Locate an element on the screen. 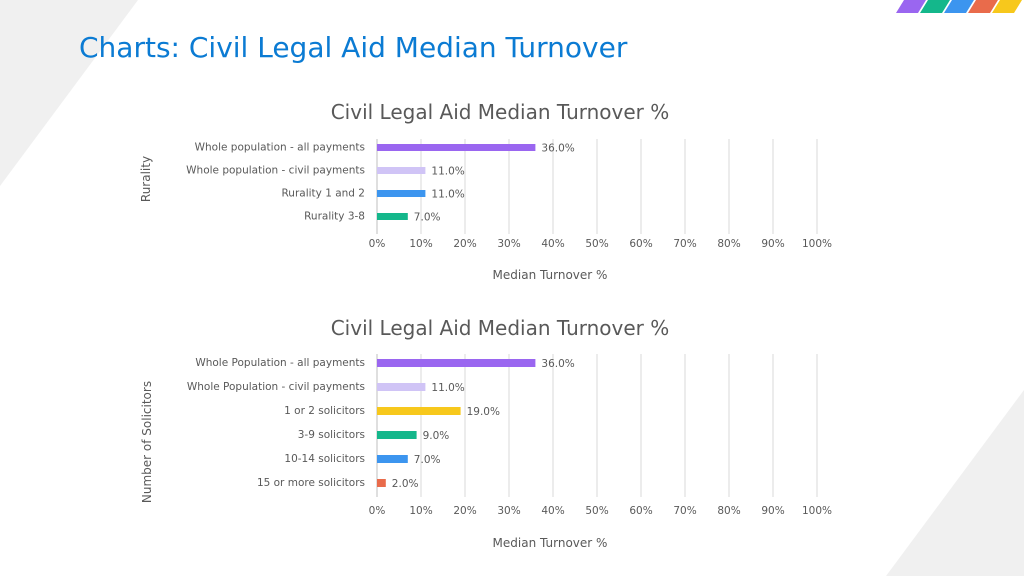  stripe-blue is located at coordinates (959, 6).